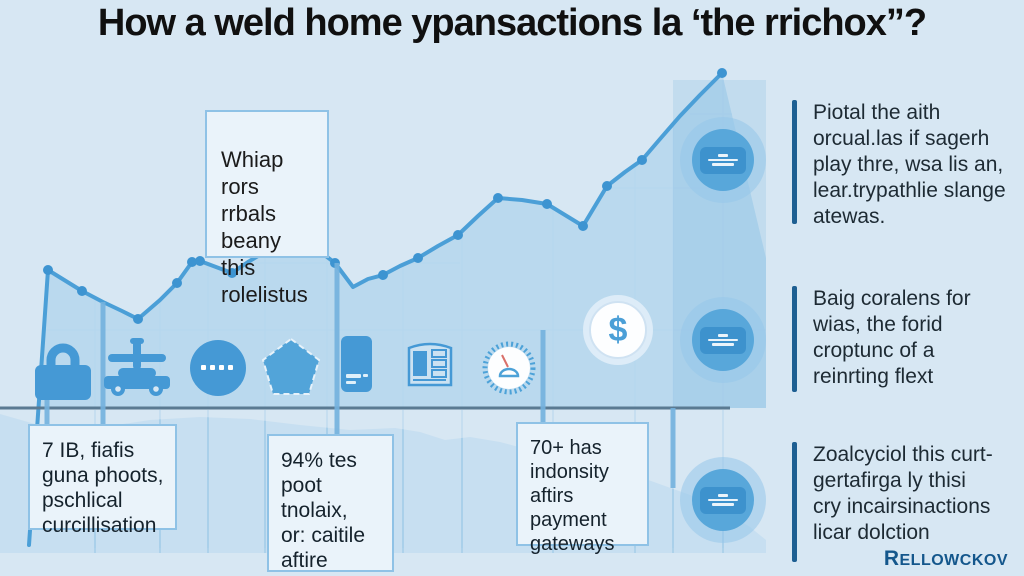 Image resolution: width=1024 pixels, height=576 pixels. What do you see at coordinates (509, 370) in the screenshot?
I see `gauge-icon` at bounding box center [509, 370].